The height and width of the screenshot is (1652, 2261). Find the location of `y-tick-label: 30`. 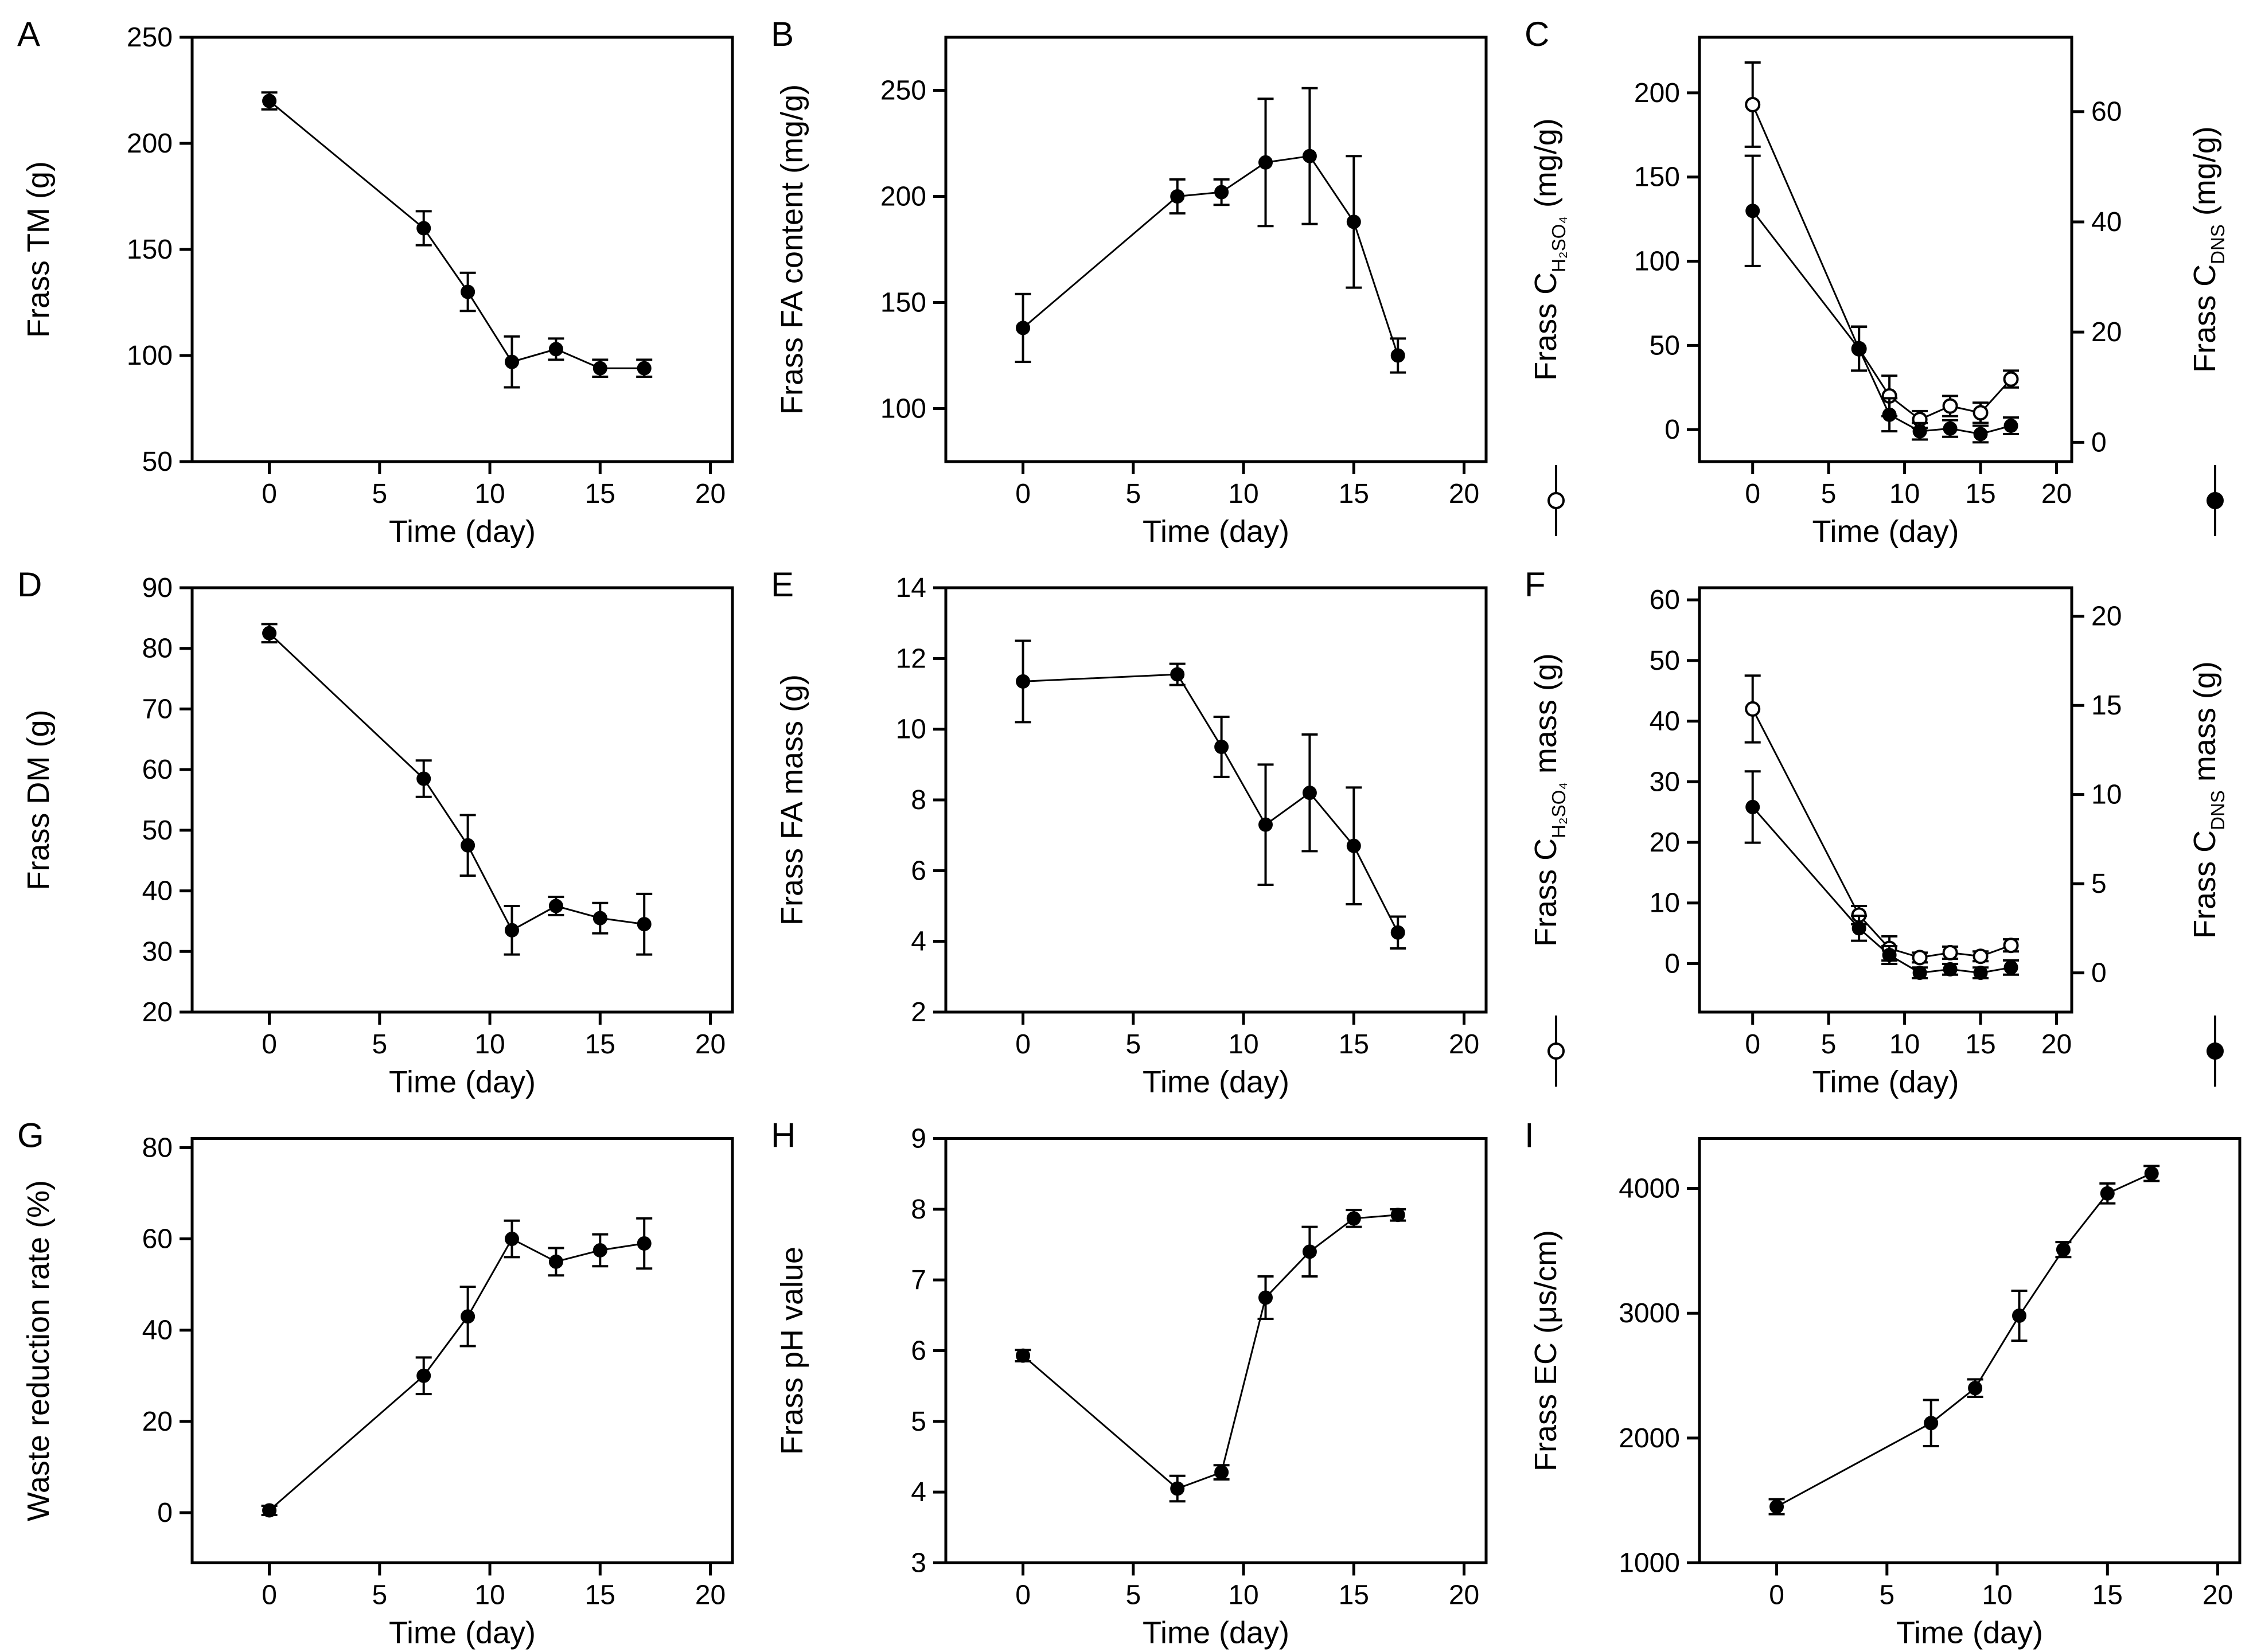

y-tick-label: 30 is located at coordinates (158, 952).